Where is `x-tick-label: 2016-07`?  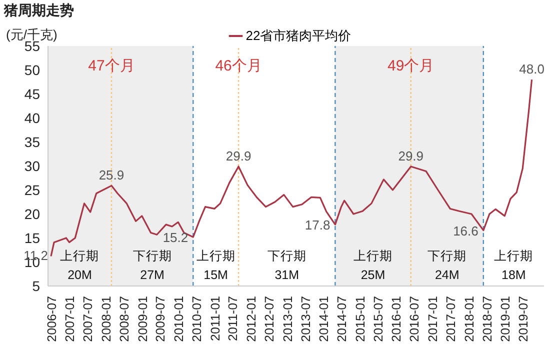 x-tick-label: 2016-07 is located at coordinates (415, 319).